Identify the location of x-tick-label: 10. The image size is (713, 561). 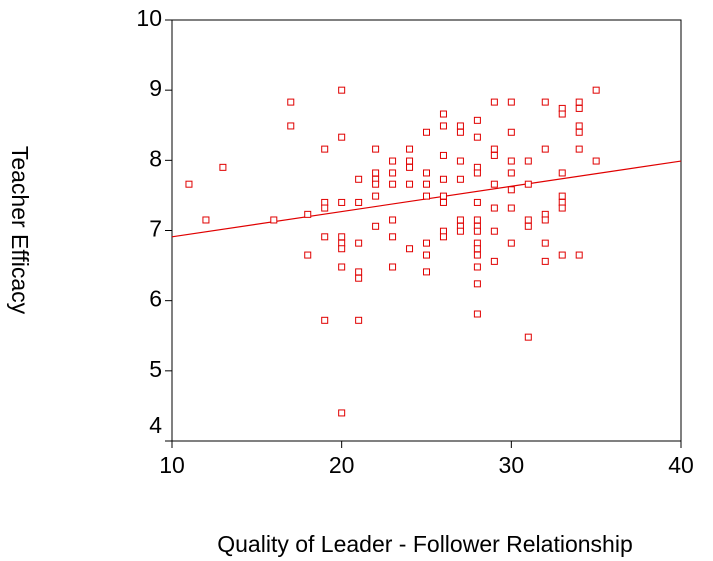
(172, 465).